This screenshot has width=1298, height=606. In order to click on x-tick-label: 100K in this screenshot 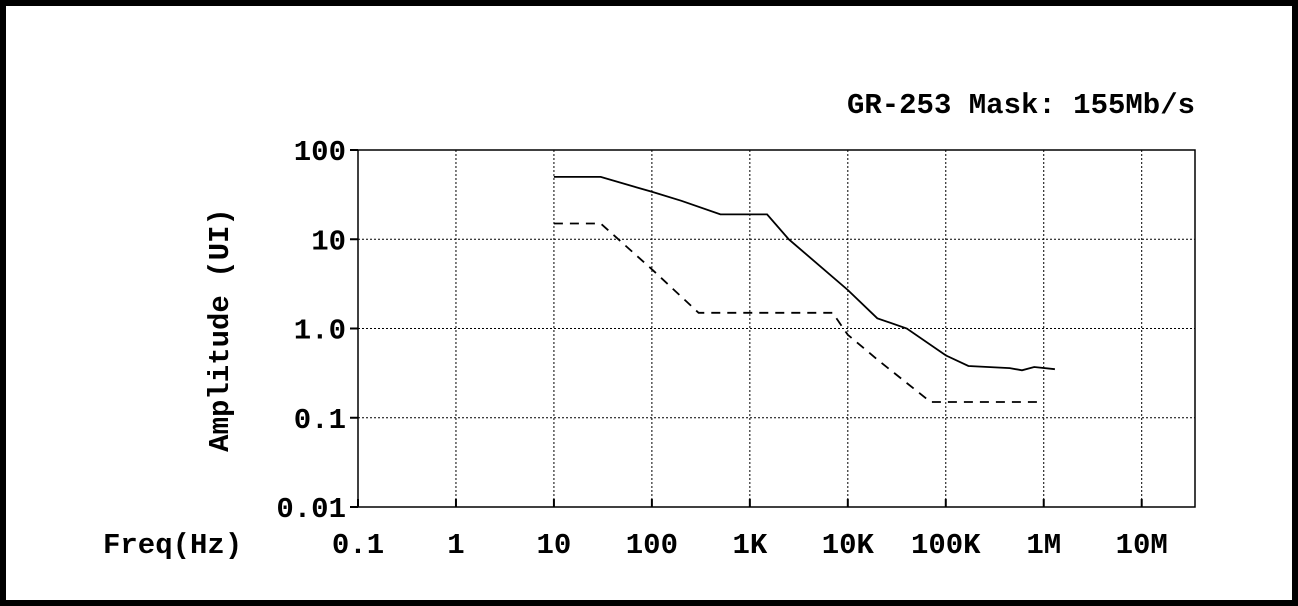, I will do `click(946, 545)`.